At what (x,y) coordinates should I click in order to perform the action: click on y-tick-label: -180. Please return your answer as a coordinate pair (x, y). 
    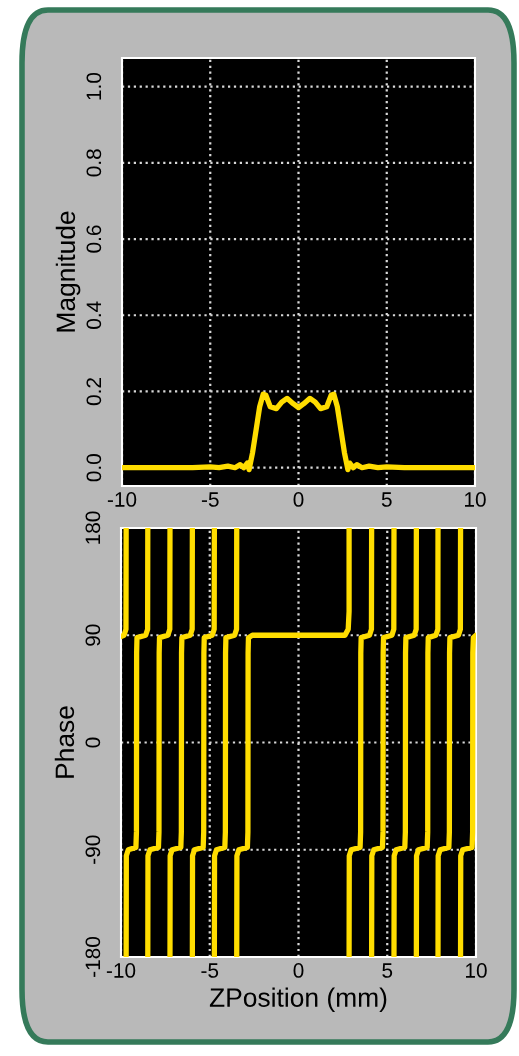
    Looking at the image, I should click on (93, 956).